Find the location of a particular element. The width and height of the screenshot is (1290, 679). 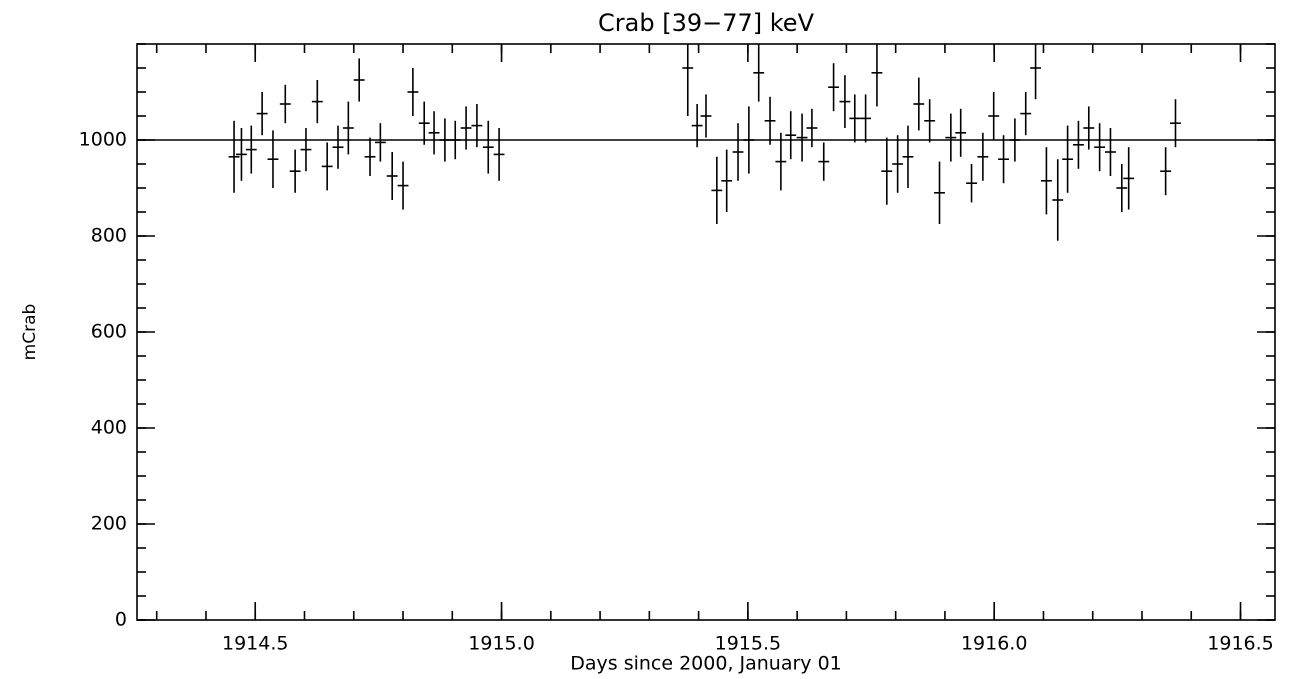

x-tick-label: 1915.5 is located at coordinates (748, 644).